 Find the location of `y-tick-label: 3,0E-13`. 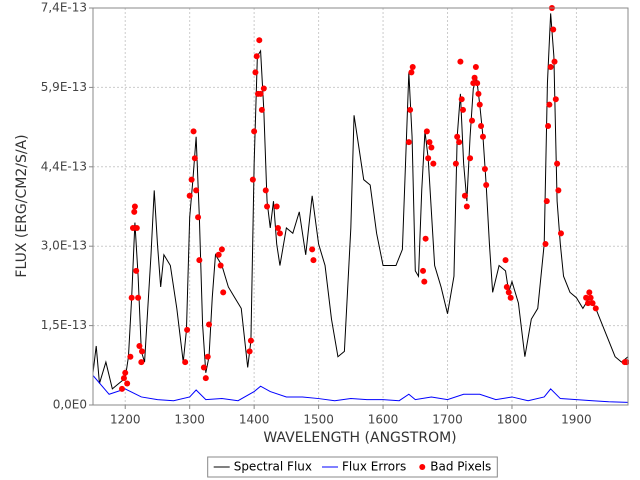

y-tick-label: 3,0E-13 is located at coordinates (64, 246).